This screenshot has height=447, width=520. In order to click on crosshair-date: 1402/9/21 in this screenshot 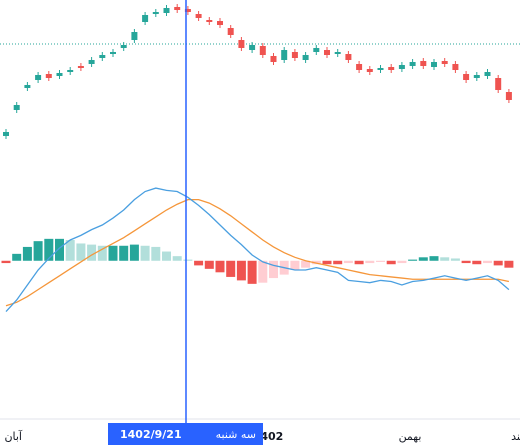, I will do `click(151, 434)`.